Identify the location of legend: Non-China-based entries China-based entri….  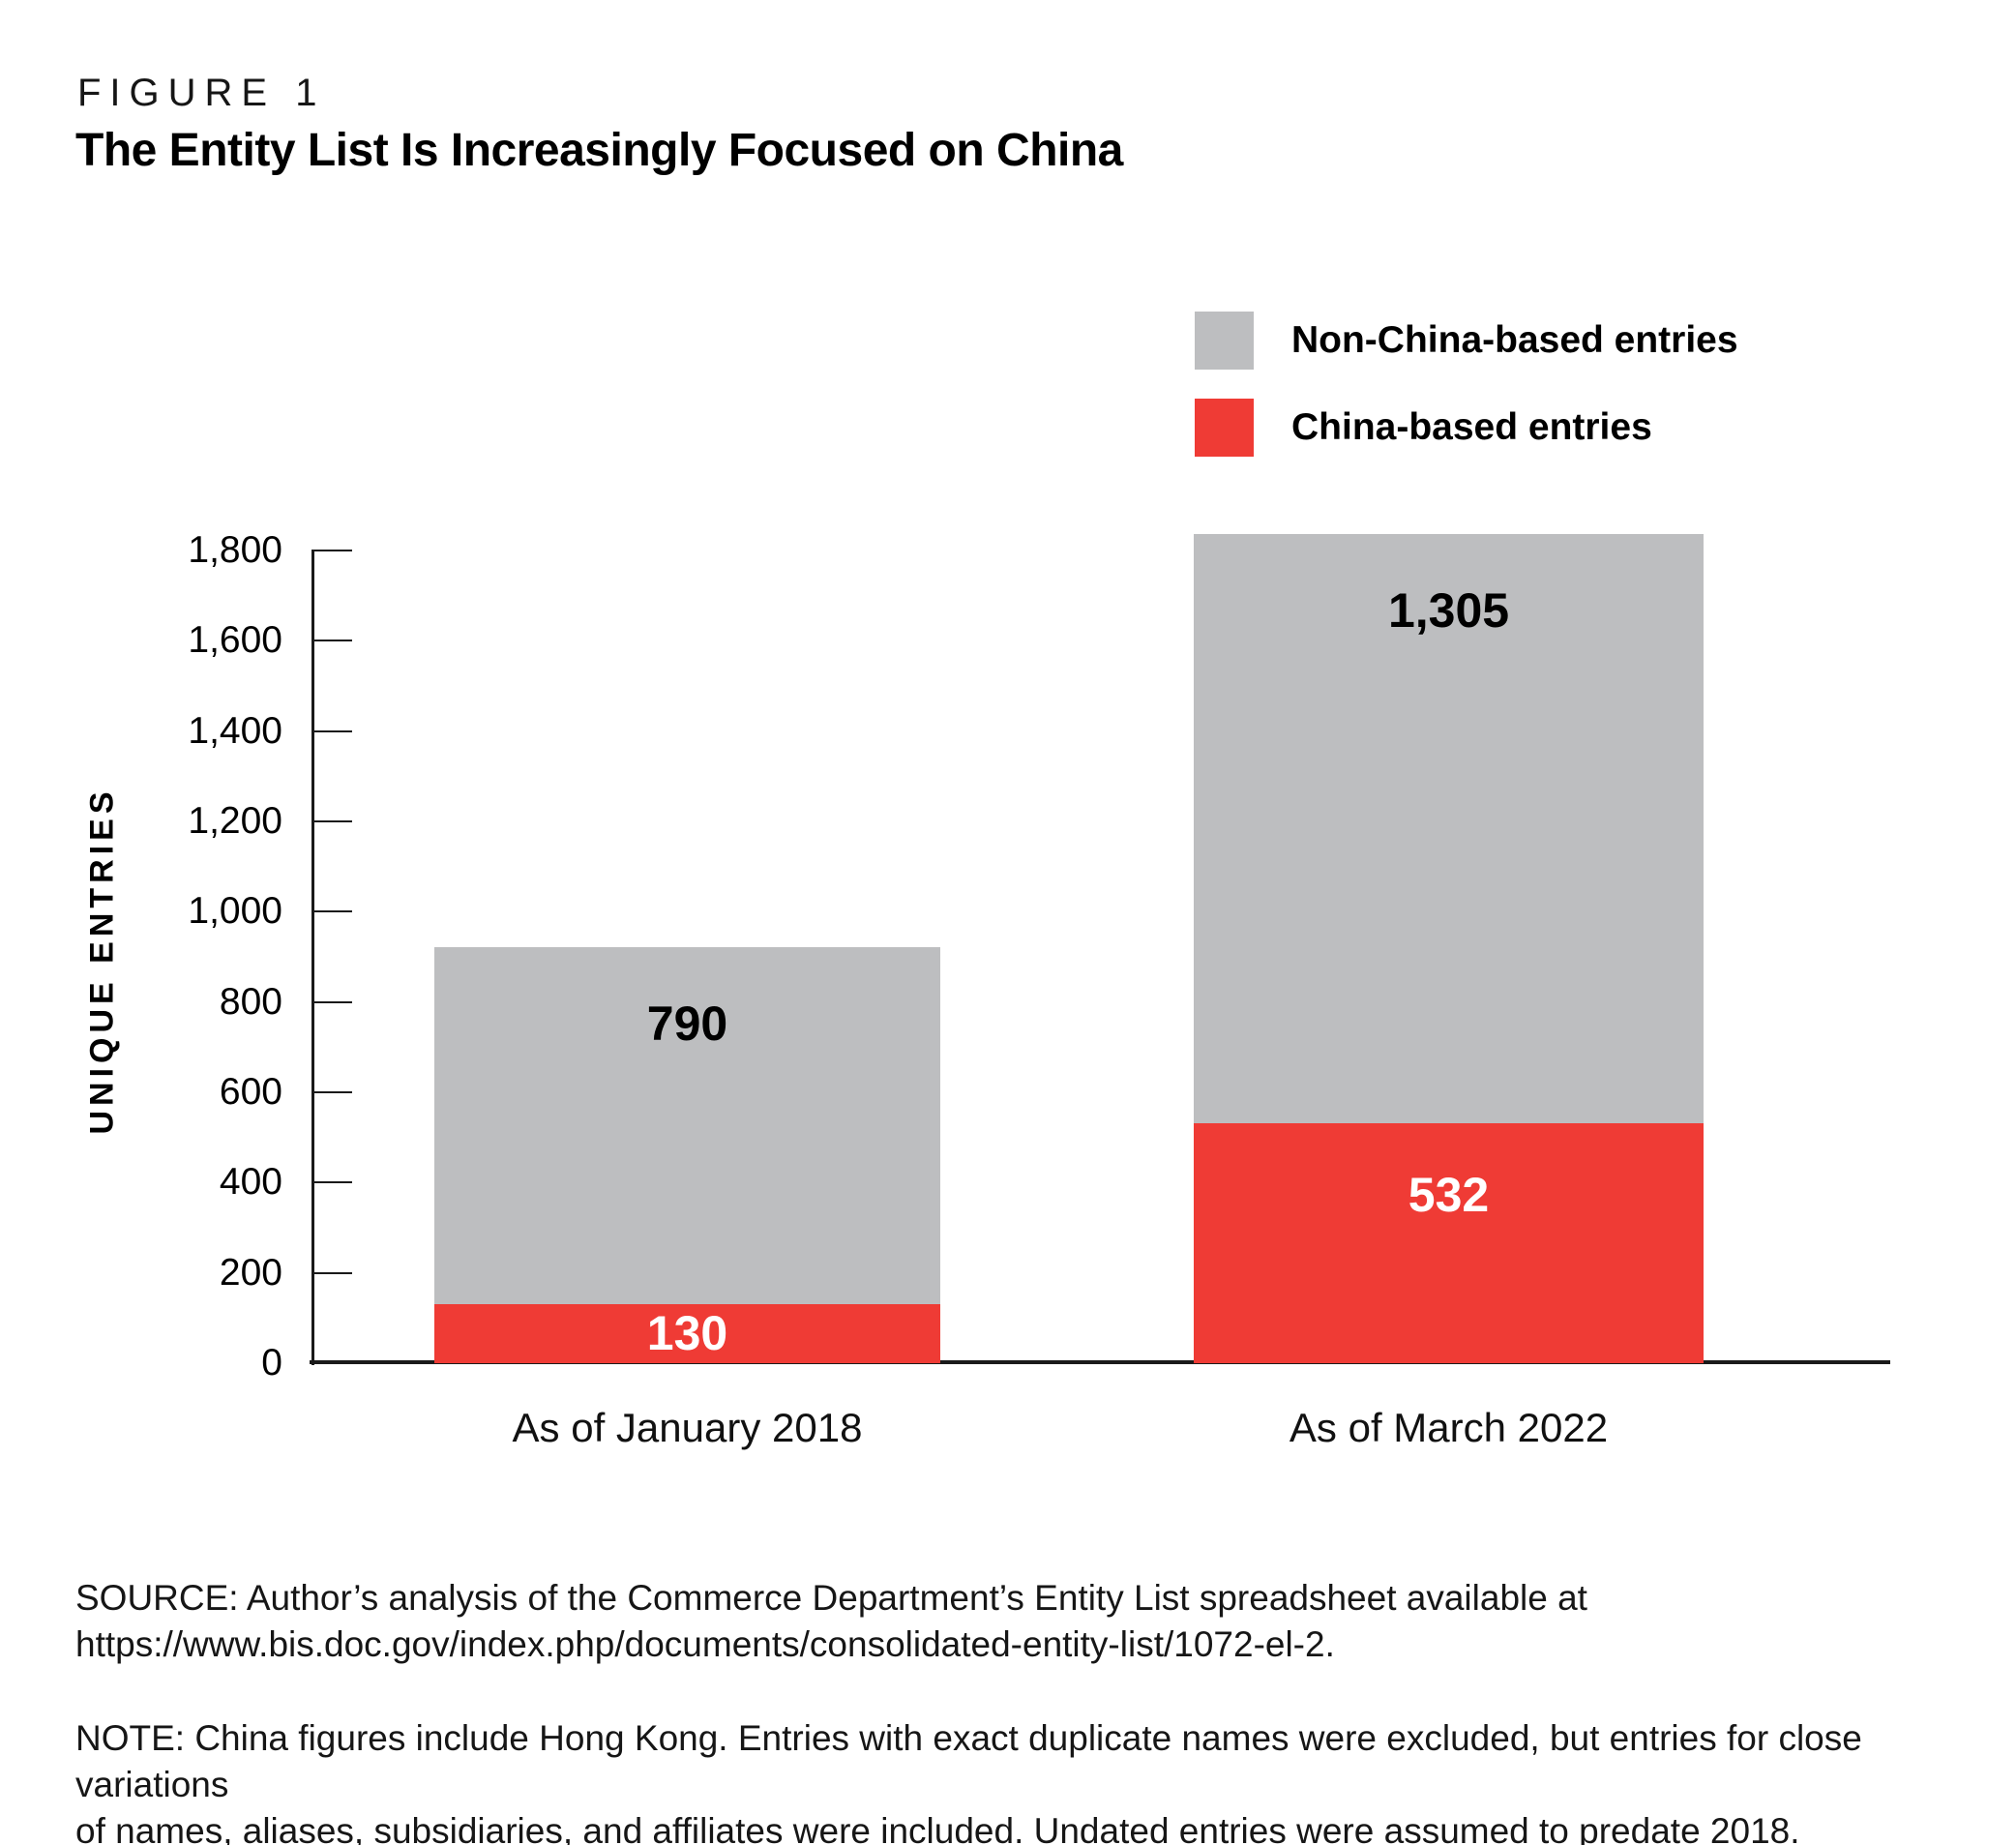
(1466, 399).